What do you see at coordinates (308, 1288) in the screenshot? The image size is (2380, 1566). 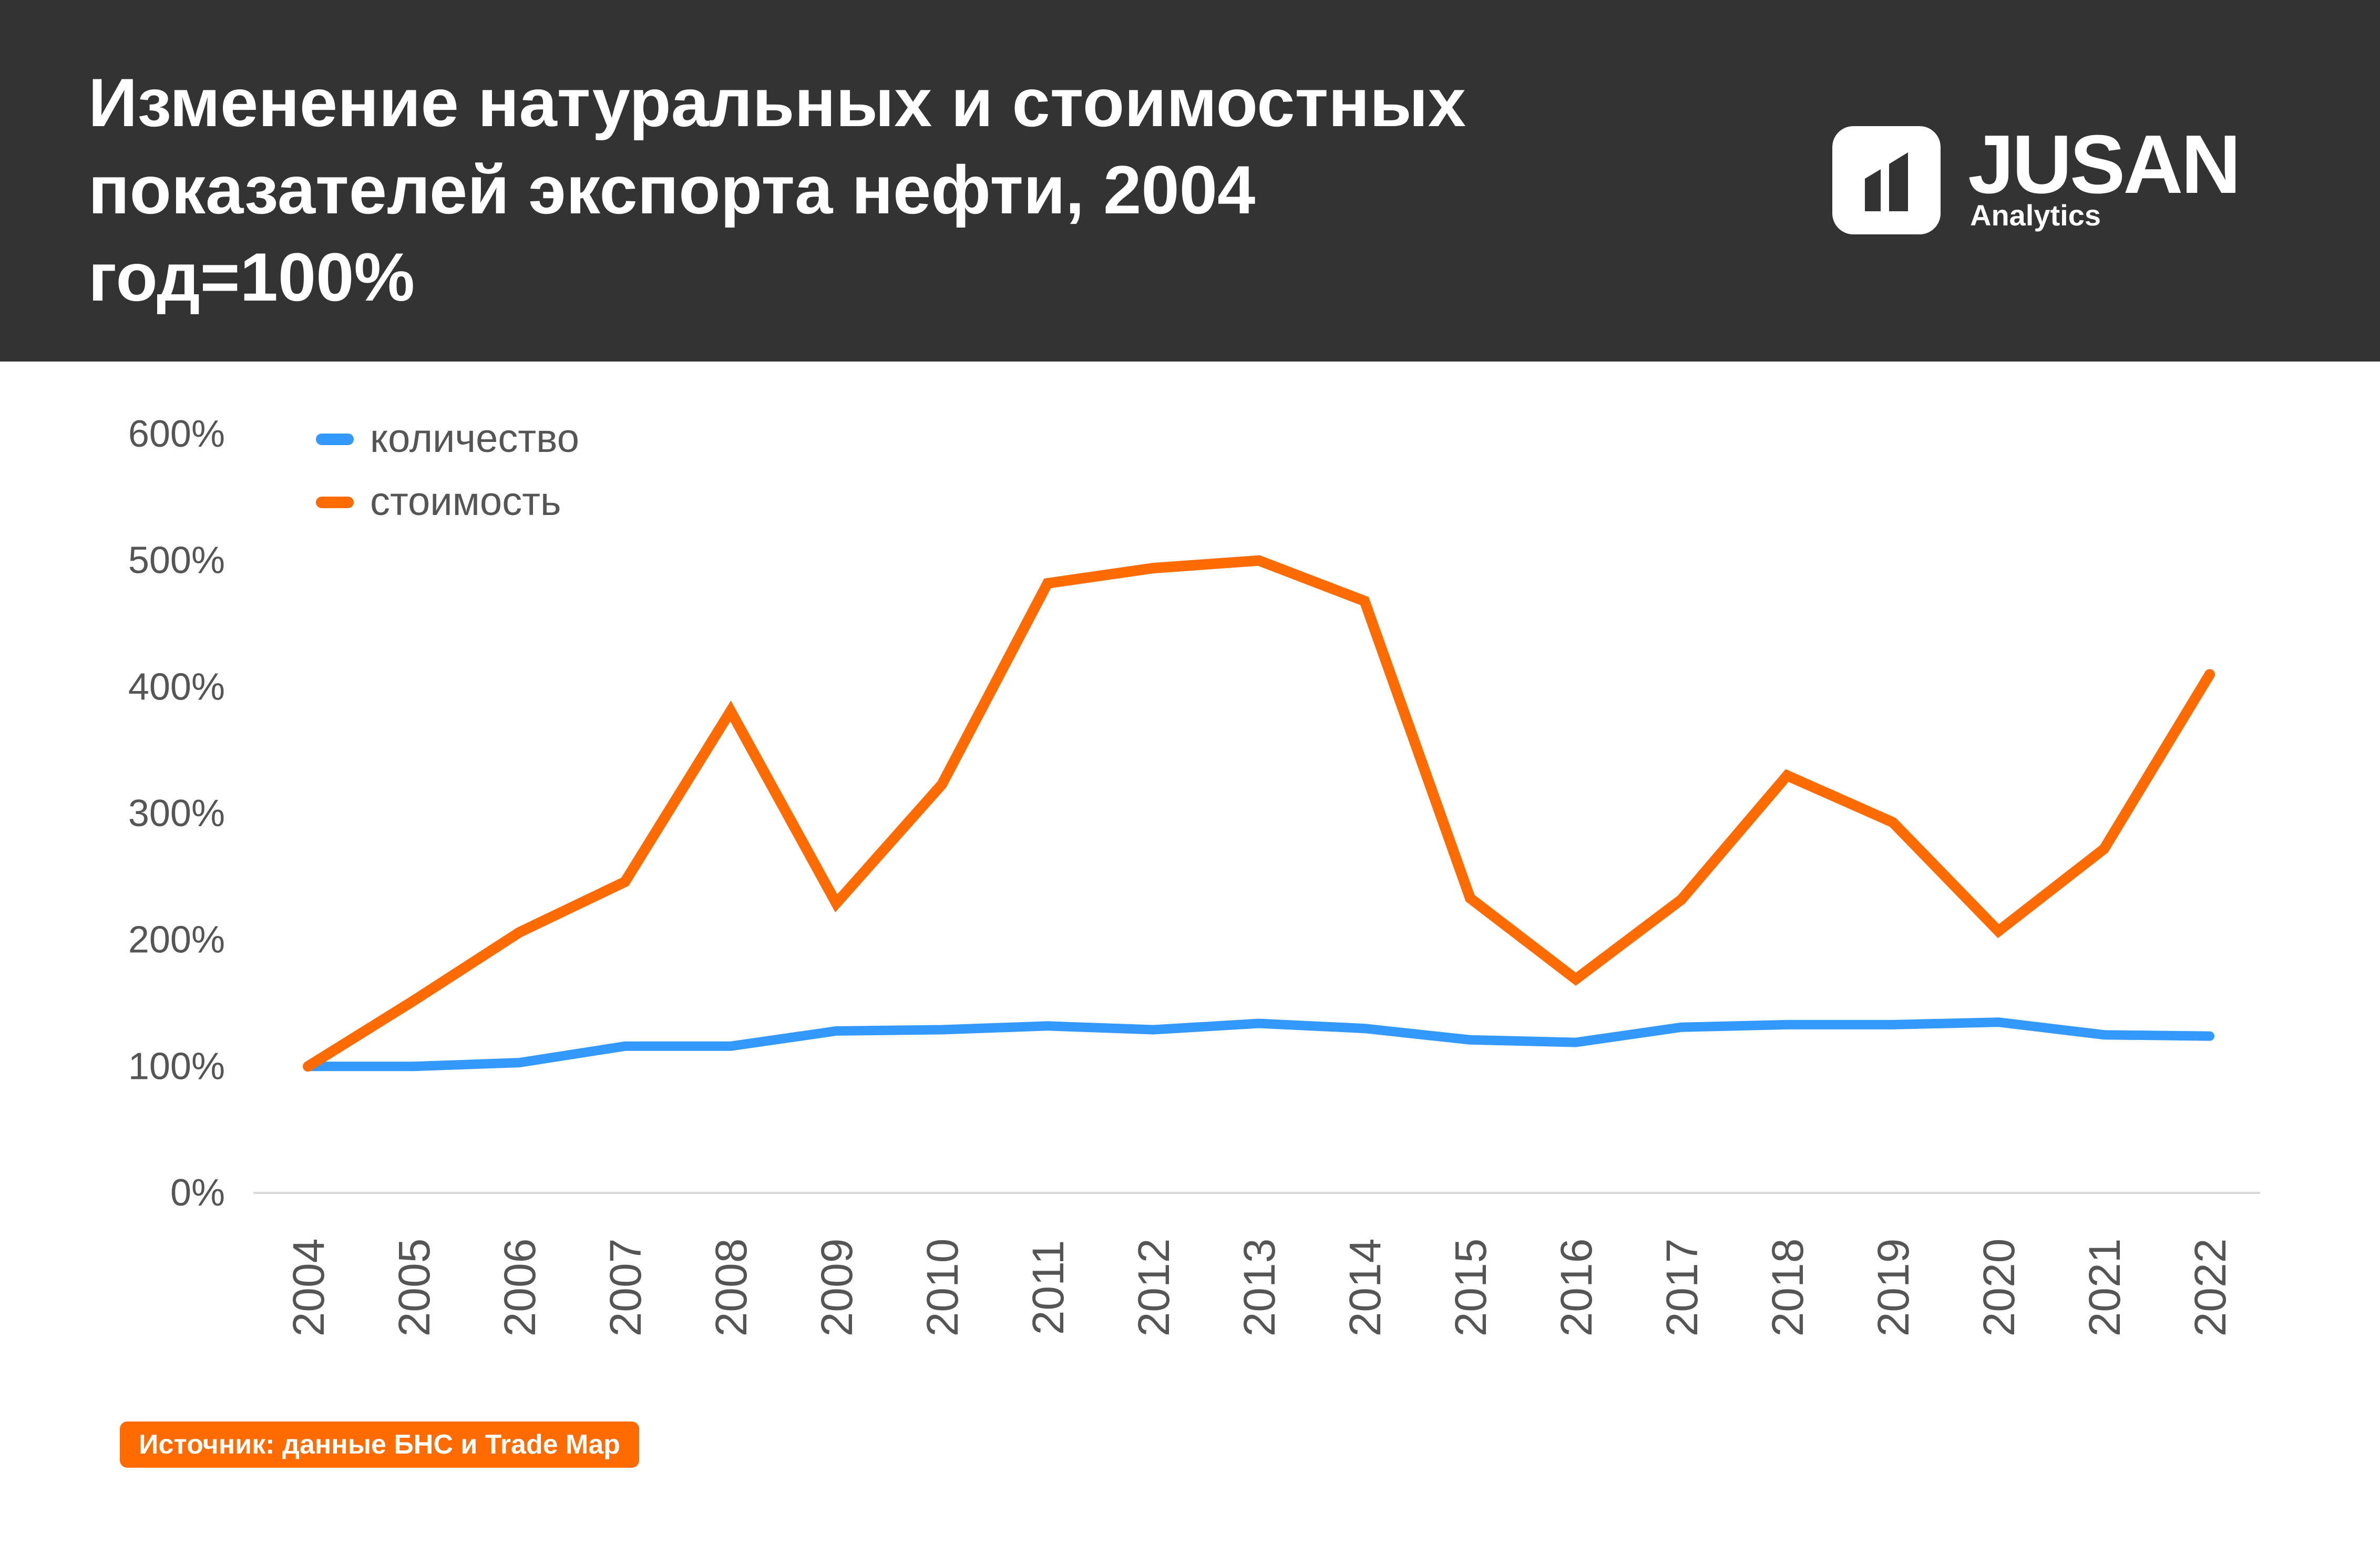 I see `x-tick-label: 2004` at bounding box center [308, 1288].